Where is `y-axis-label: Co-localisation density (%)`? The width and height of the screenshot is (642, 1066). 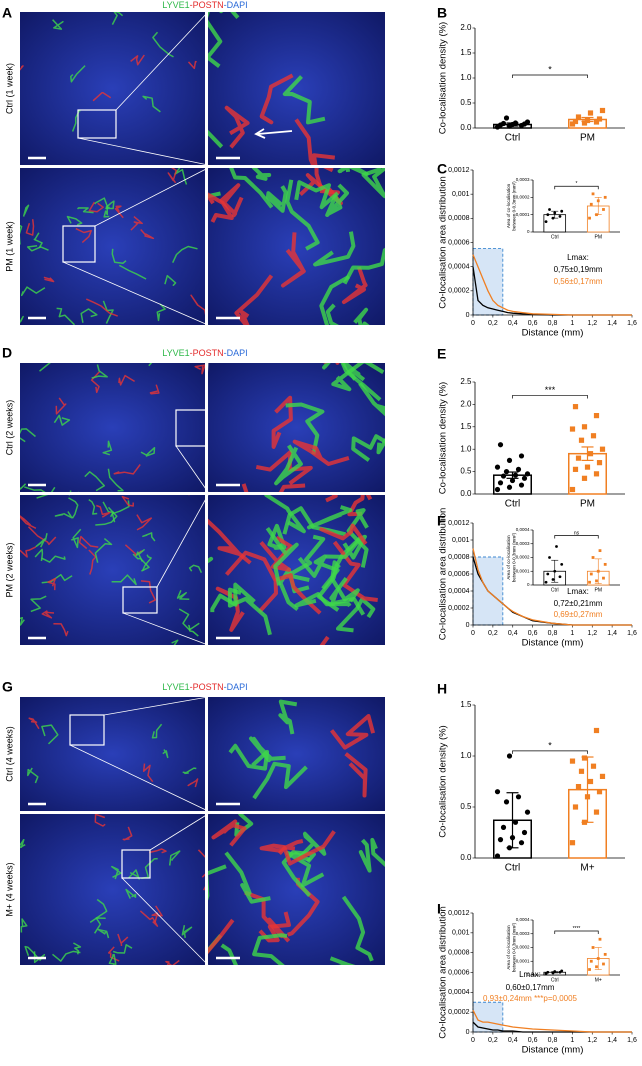
y-axis-label: Co-localisation density (%) is located at coordinates (443, 438).